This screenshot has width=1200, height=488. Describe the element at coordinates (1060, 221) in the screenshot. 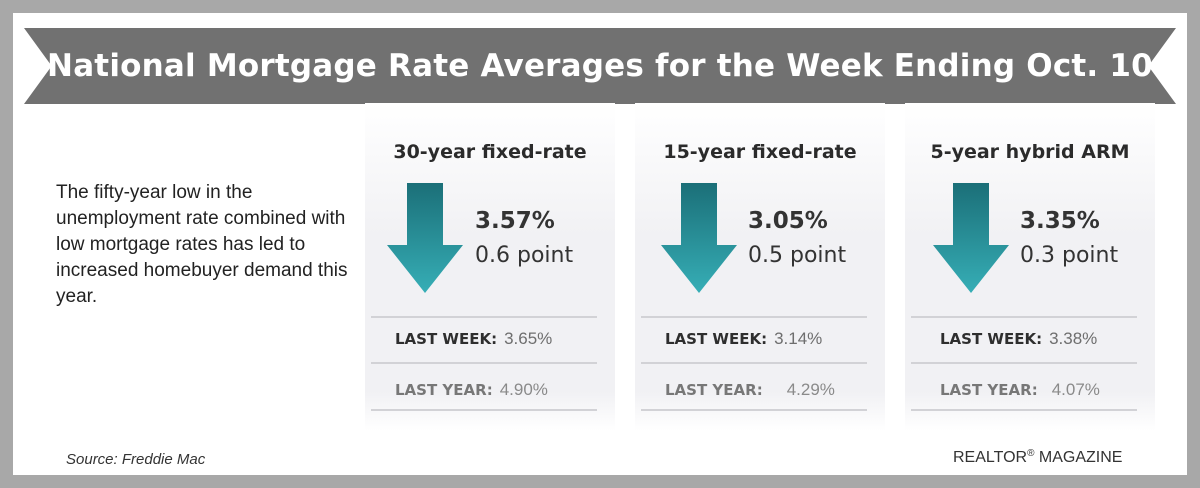

I see `current-rate: 3.35%` at that location.